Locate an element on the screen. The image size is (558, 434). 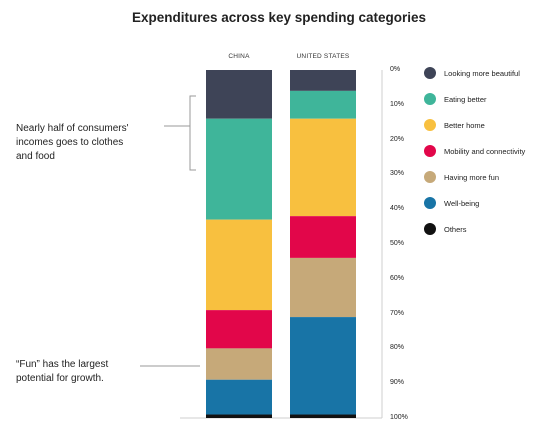
legend-item: Others is located at coordinates (445, 229).